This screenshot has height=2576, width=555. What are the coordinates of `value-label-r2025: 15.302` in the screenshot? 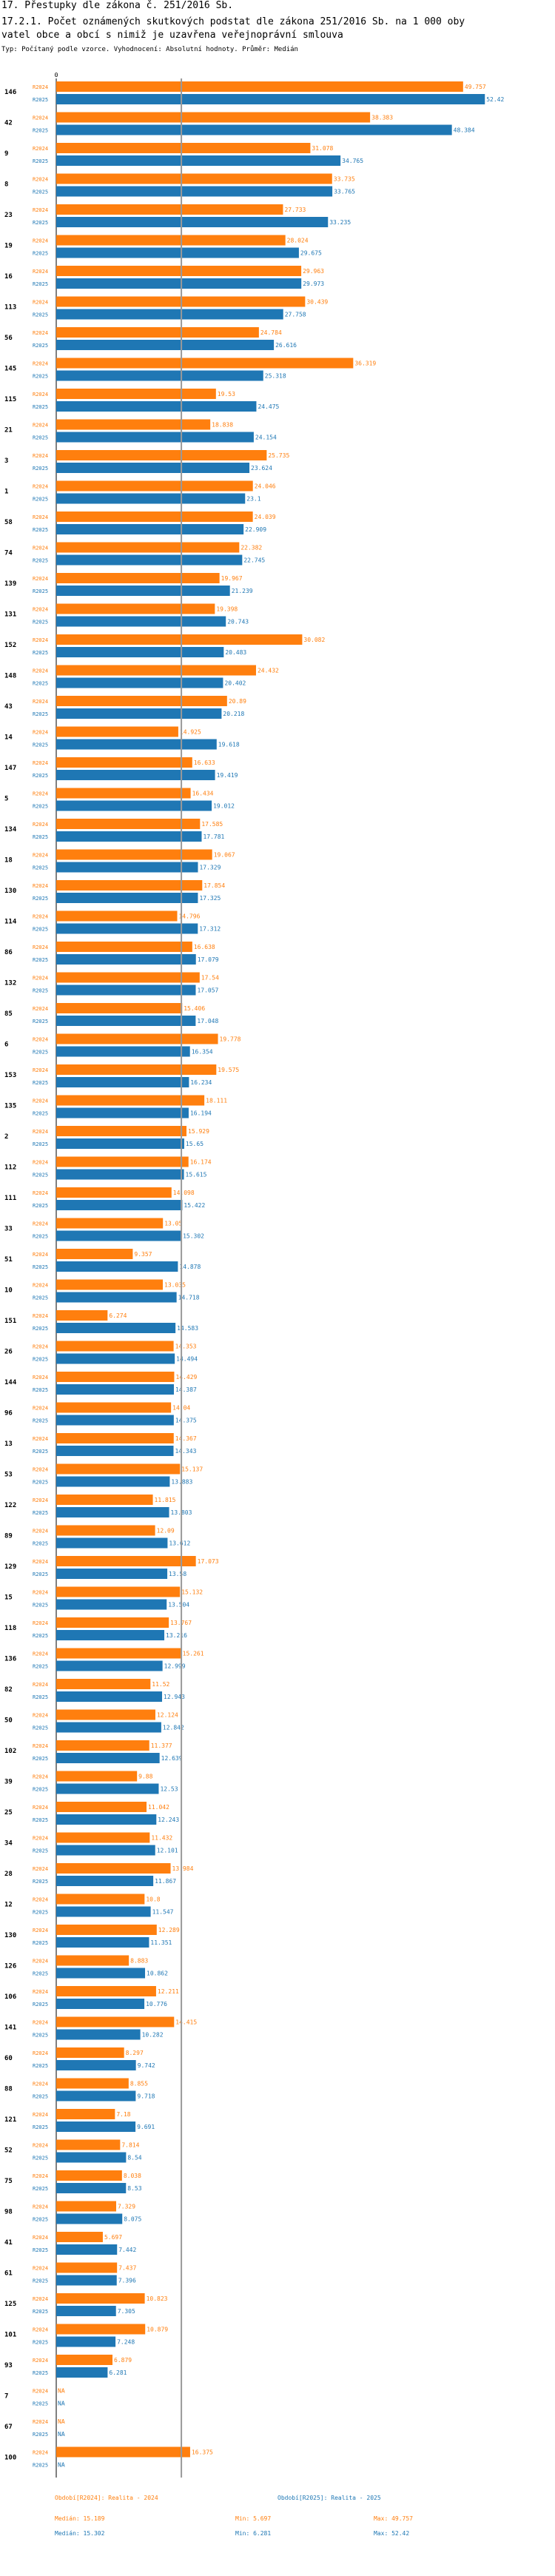 It's located at (193, 1236).